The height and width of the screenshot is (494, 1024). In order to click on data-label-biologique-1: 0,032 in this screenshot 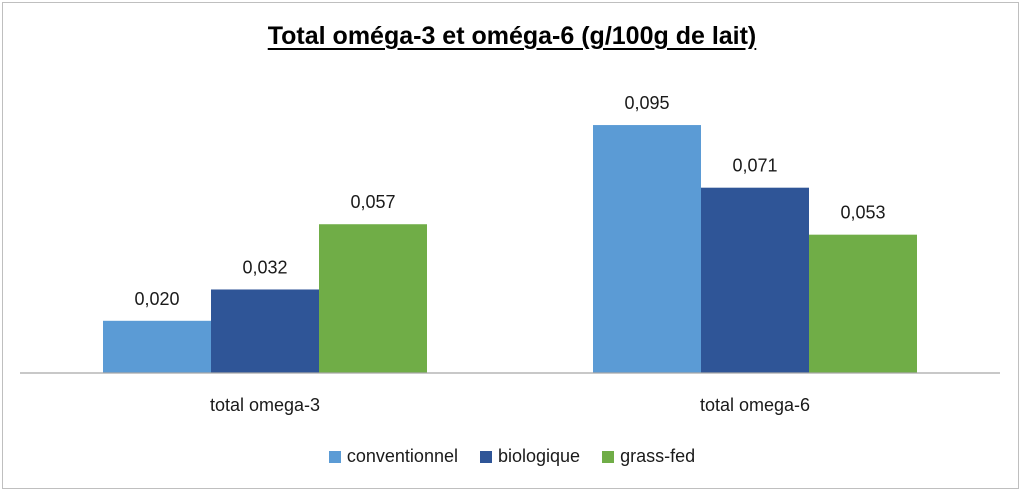, I will do `click(264, 267)`.